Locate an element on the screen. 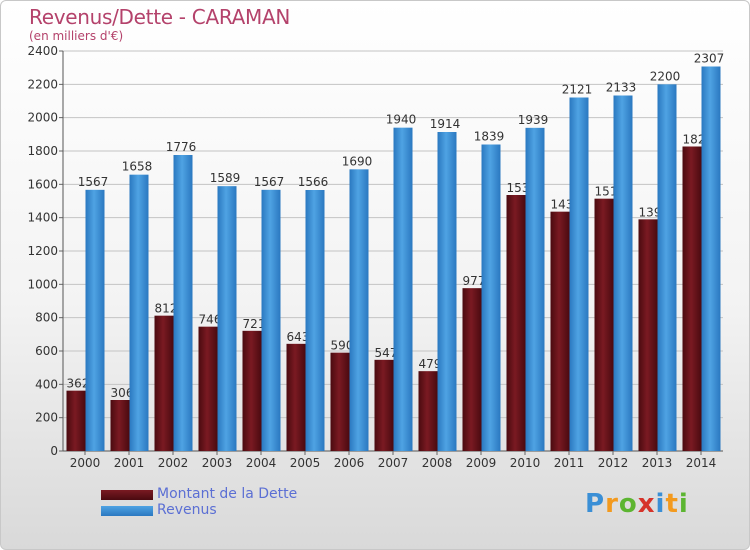 This screenshot has height=550, width=750. logo-letter: P is located at coordinates (595, 504).